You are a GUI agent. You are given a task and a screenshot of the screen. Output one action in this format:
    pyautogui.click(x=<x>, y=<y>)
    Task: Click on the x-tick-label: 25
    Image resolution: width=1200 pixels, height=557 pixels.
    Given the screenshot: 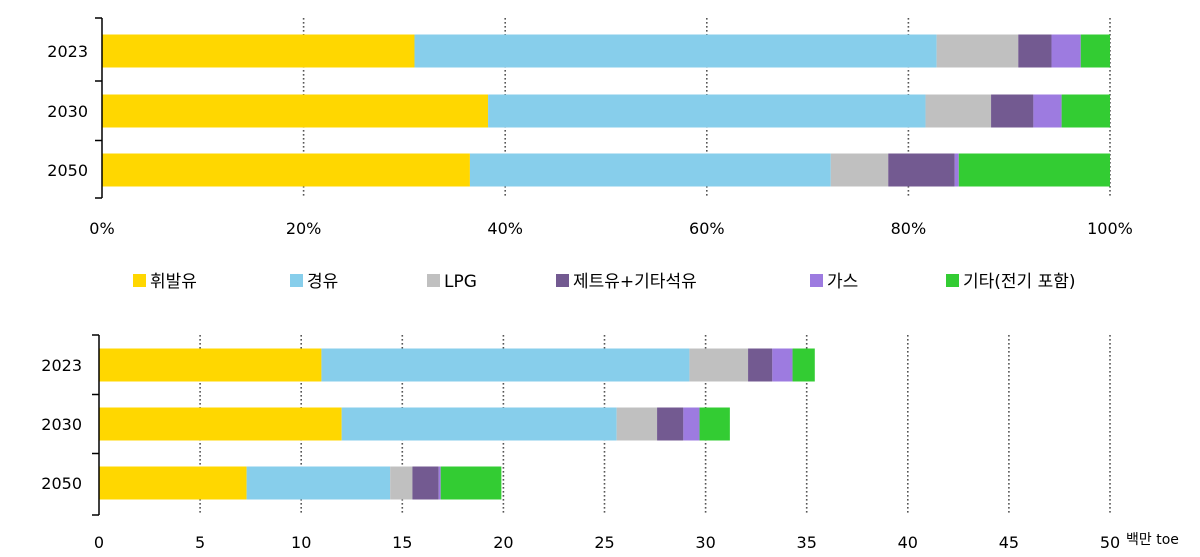 What is the action you would take?
    pyautogui.click(x=604, y=542)
    